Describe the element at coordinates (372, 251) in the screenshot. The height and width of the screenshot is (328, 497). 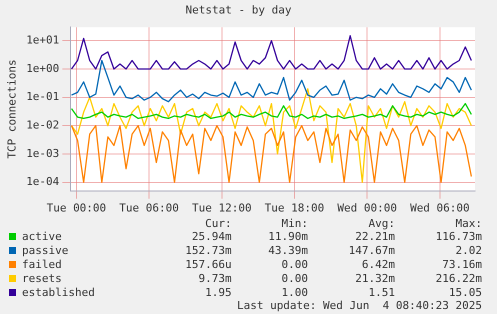
I see `text: 147.67m` at that location.